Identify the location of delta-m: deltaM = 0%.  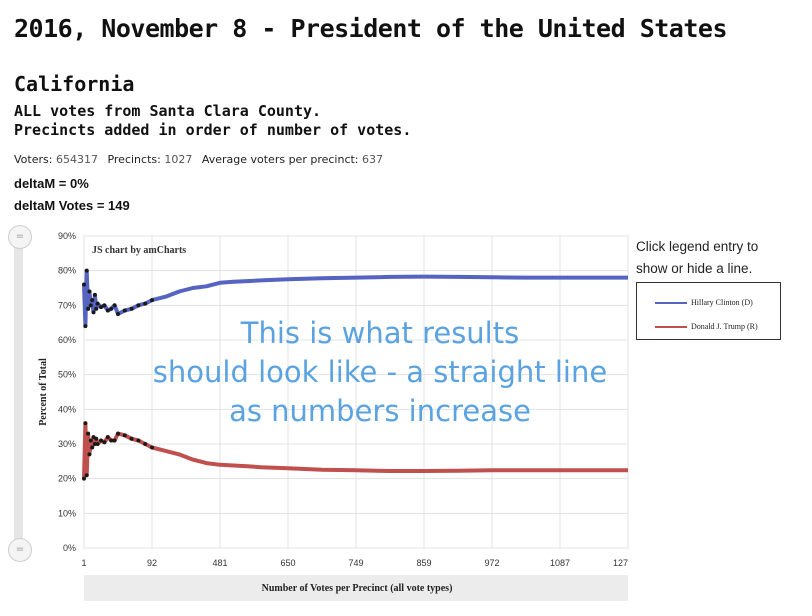
(51, 183).